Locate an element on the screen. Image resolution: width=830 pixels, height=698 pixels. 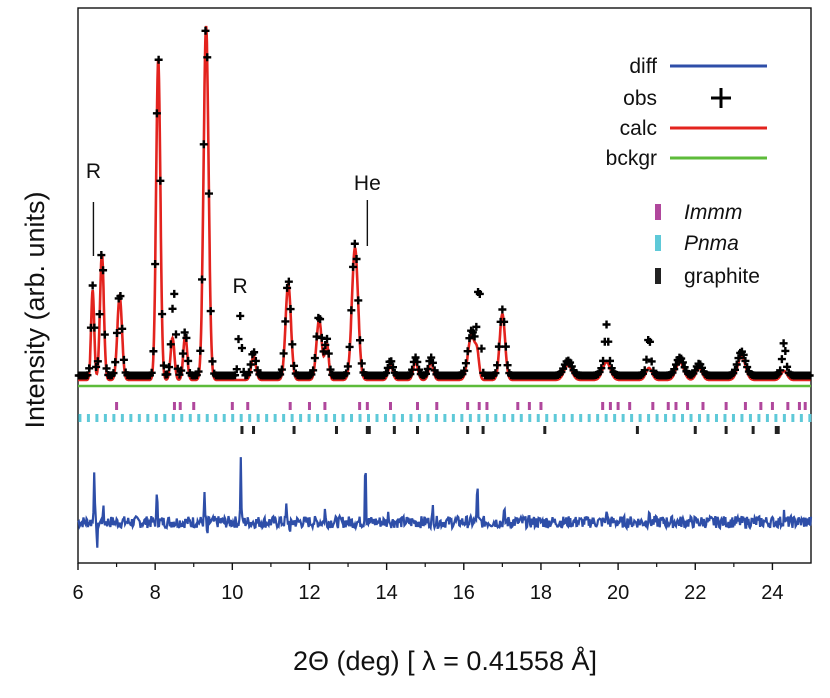
annotation-label: R is located at coordinates (239, 286).